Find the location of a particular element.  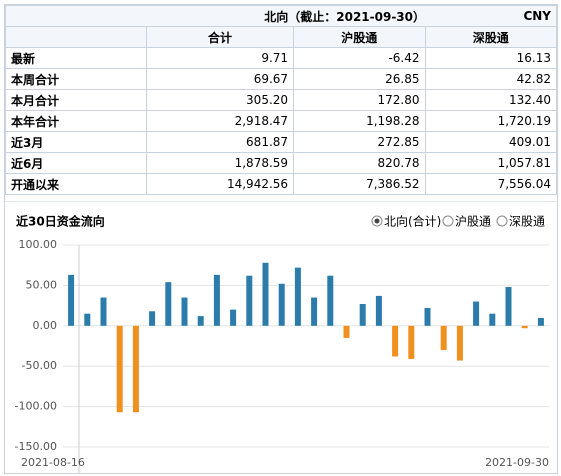

column-header: 深股通 is located at coordinates (491, 37).